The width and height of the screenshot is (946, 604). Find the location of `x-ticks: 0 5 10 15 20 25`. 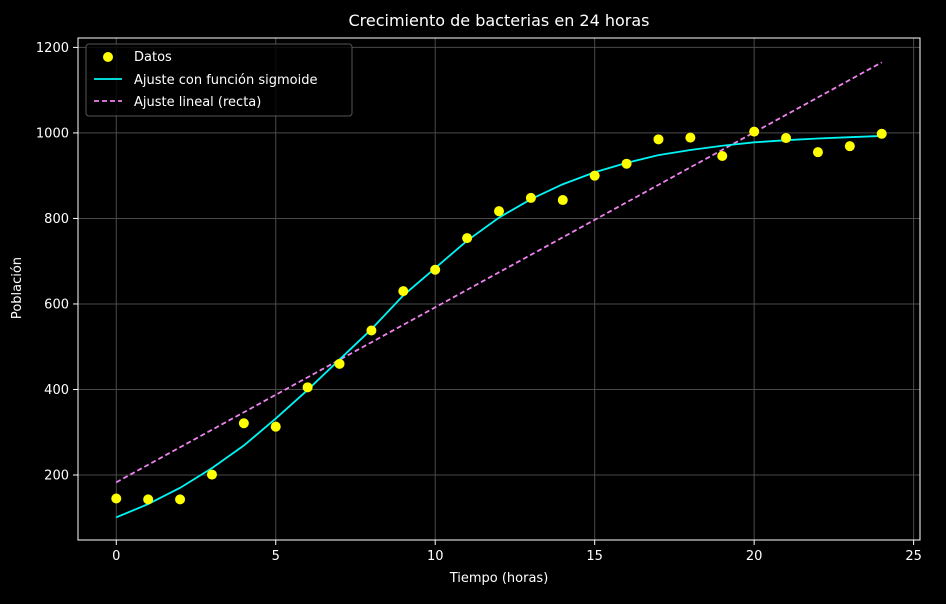

x-ticks: 0 5 10 15 20 25 is located at coordinates (517, 552).